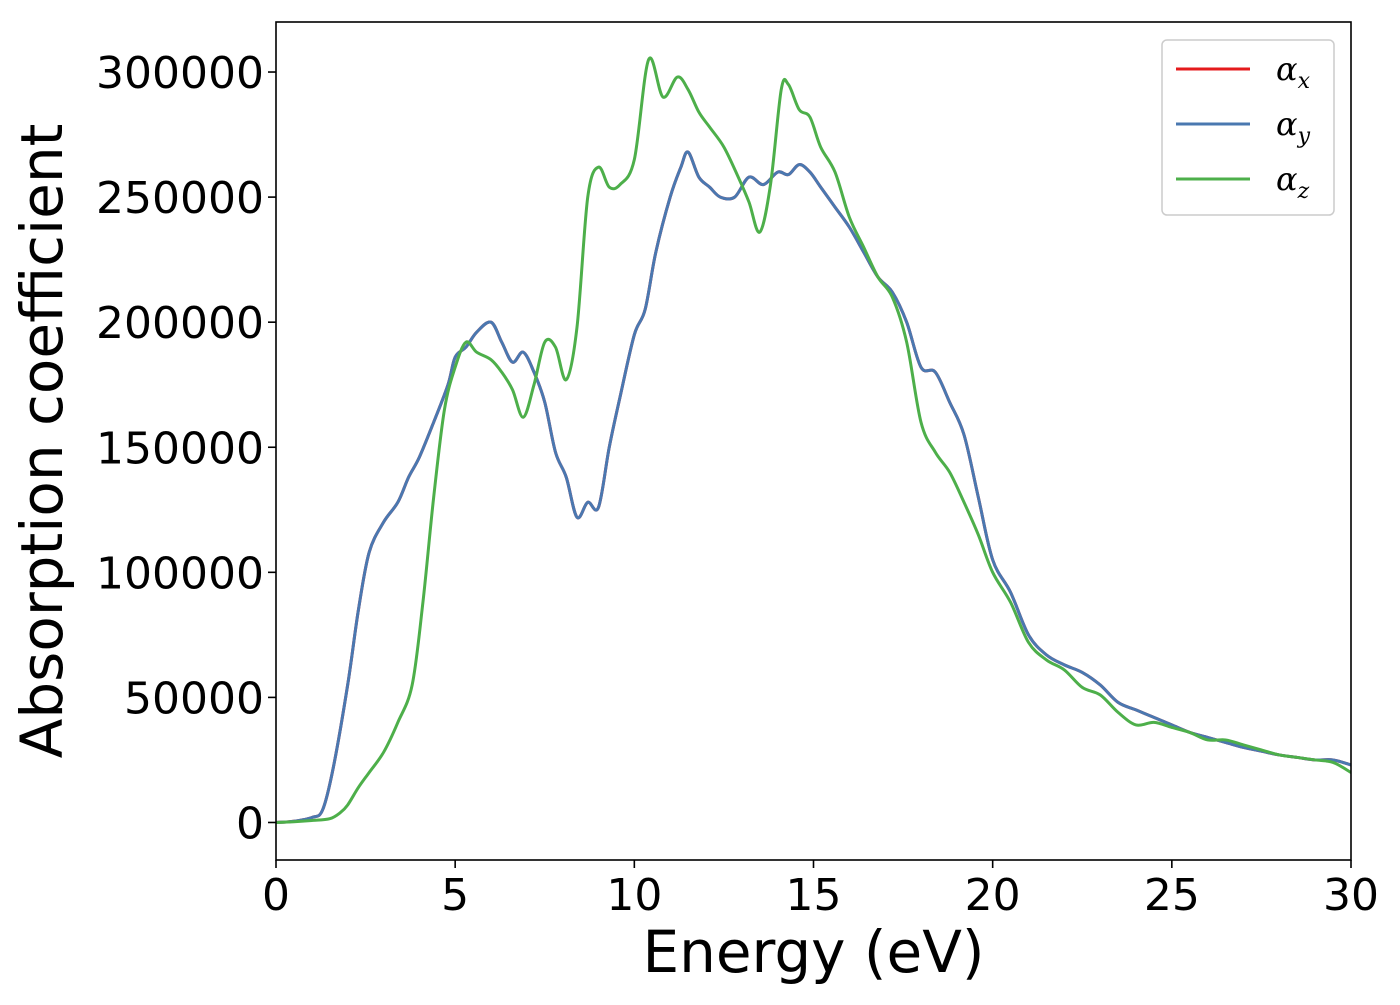  What do you see at coordinates (180, 198) in the screenshot?
I see `y-tick-label: 250000` at bounding box center [180, 198].